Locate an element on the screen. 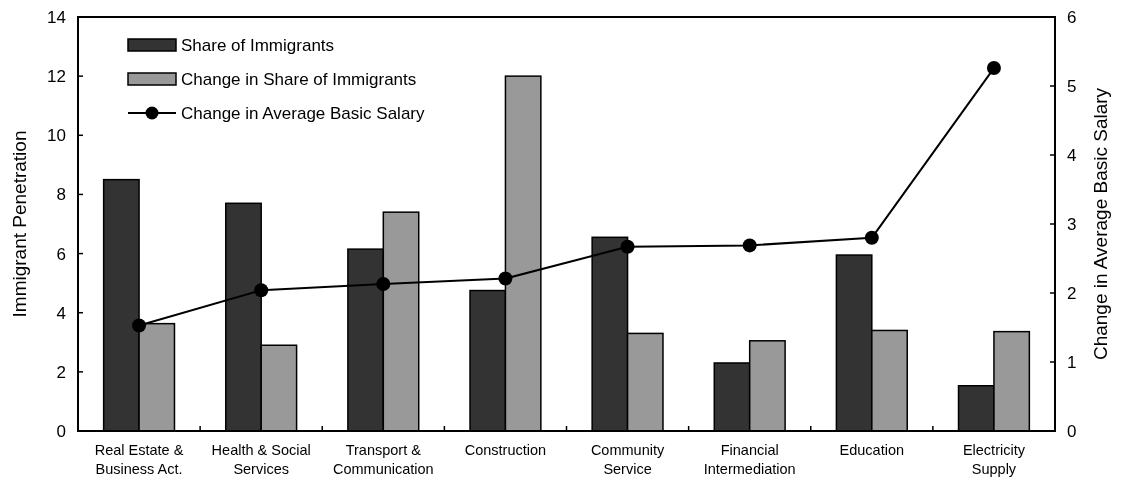 This screenshot has width=1122, height=490. y-tick-label: 0 is located at coordinates (61, 431).